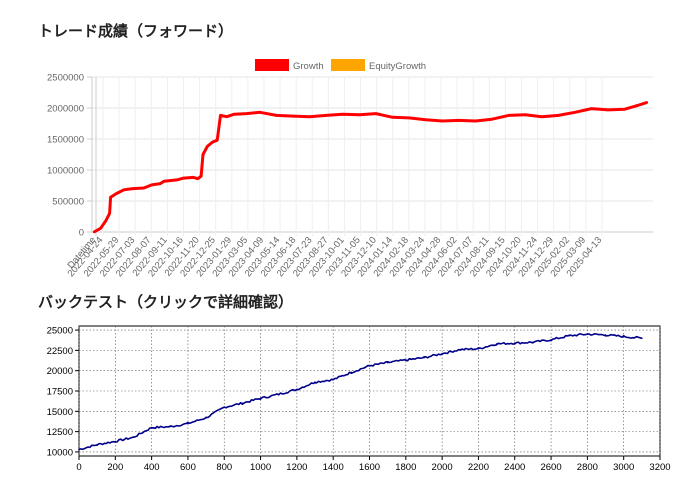  I want to click on x-tick-label: 1800, so click(405, 467).